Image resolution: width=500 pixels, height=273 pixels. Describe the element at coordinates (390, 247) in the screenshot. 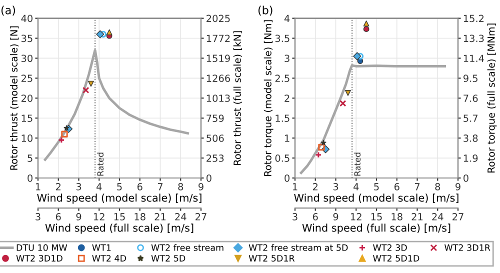

I see `legend-label: WT2 3D` at that location.